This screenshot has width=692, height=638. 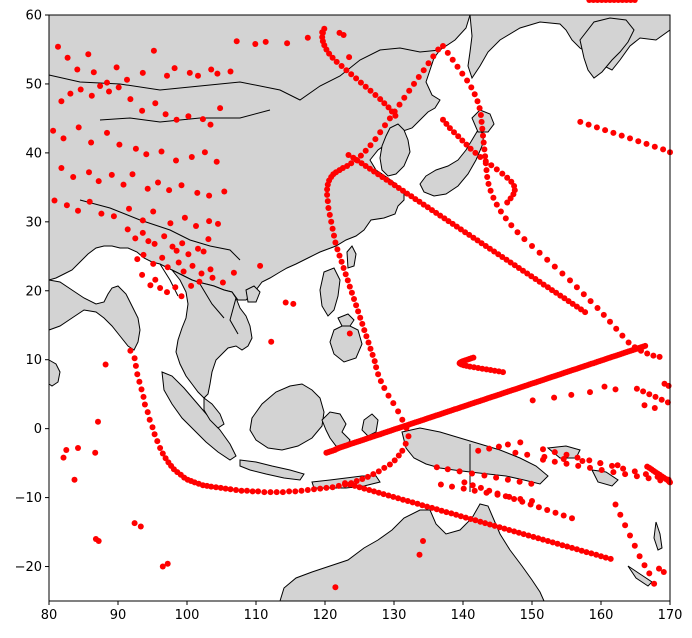 What do you see at coordinates (361, 612) in the screenshot?
I see `x-axis: 80 90 100 110 120 130 140 150 160 170` at bounding box center [361, 612].